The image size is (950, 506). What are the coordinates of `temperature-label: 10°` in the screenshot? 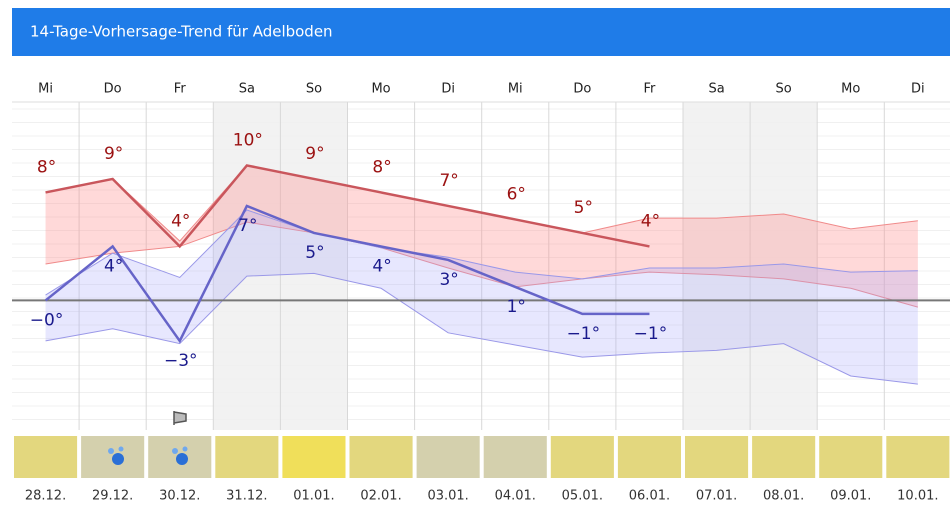 It's located at (248, 140).